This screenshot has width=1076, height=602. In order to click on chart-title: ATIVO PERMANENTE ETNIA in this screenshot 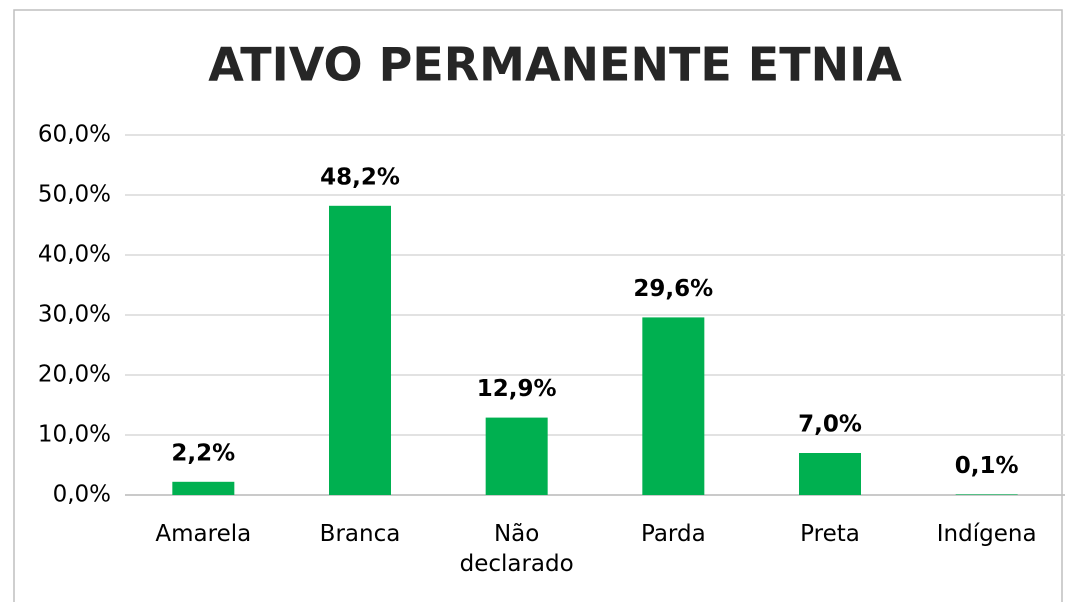, I will do `click(555, 65)`.